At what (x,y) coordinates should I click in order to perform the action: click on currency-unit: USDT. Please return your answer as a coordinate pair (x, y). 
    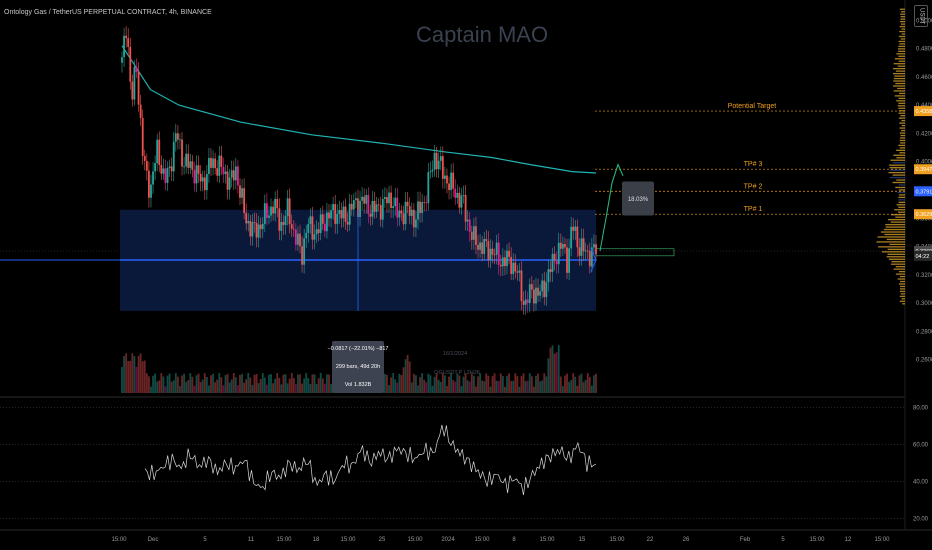
    Looking at the image, I should click on (921, 16).